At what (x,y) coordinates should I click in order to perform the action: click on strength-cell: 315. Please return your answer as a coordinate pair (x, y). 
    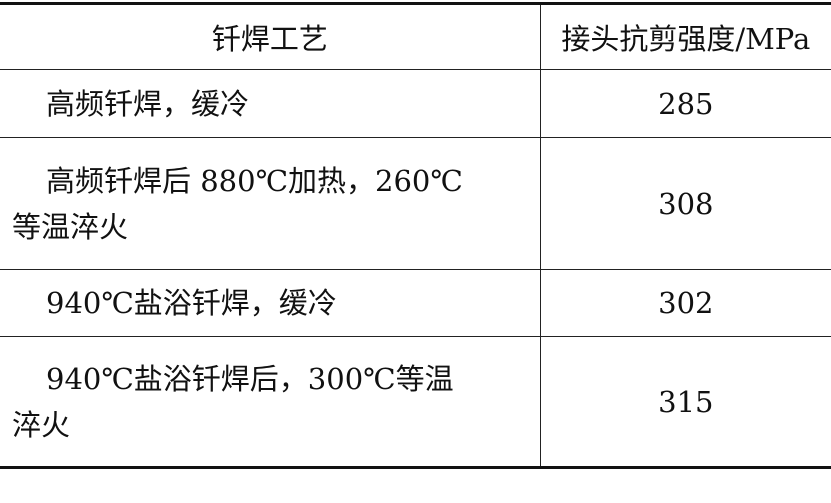
    Looking at the image, I should click on (685, 402).